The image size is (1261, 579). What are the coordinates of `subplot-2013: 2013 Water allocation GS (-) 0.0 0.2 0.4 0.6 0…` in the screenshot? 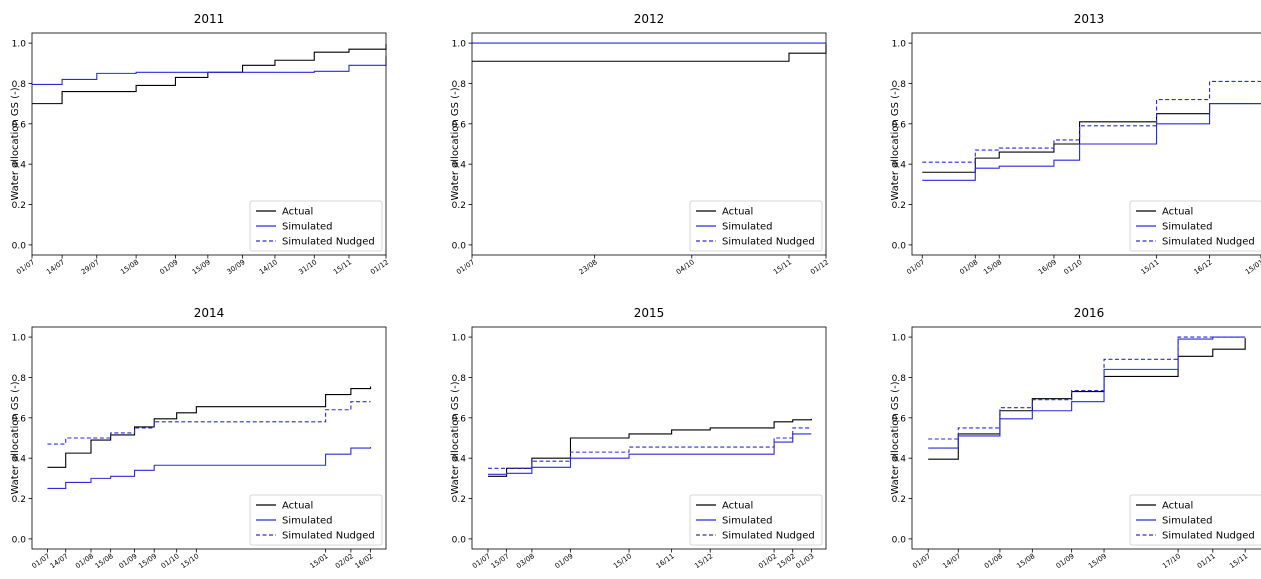 It's located at (1075, 144).